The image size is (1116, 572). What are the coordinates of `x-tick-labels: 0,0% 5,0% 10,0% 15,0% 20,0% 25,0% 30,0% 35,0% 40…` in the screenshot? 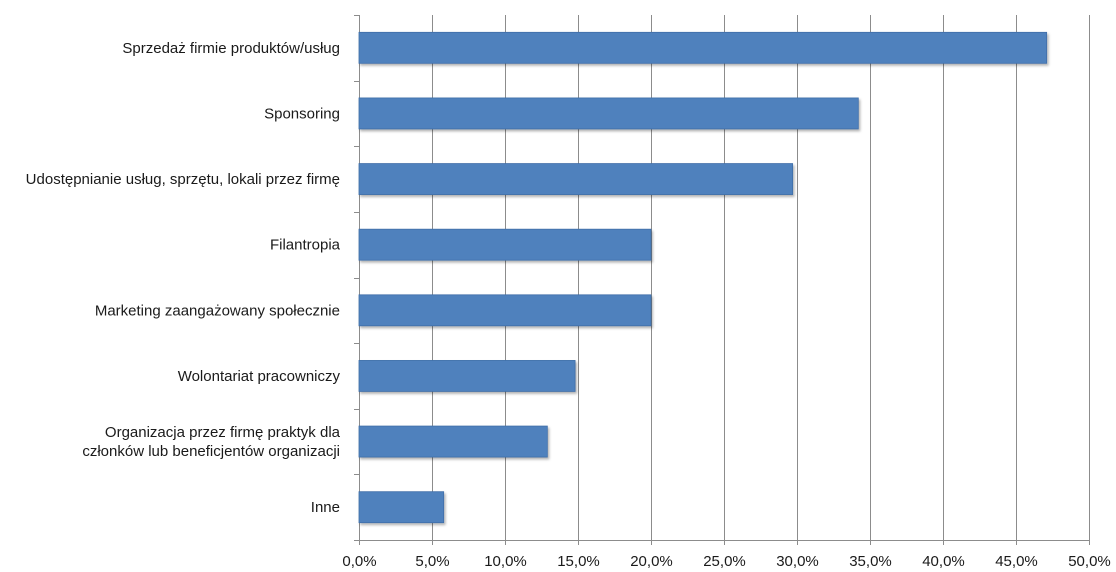 It's located at (726, 561).